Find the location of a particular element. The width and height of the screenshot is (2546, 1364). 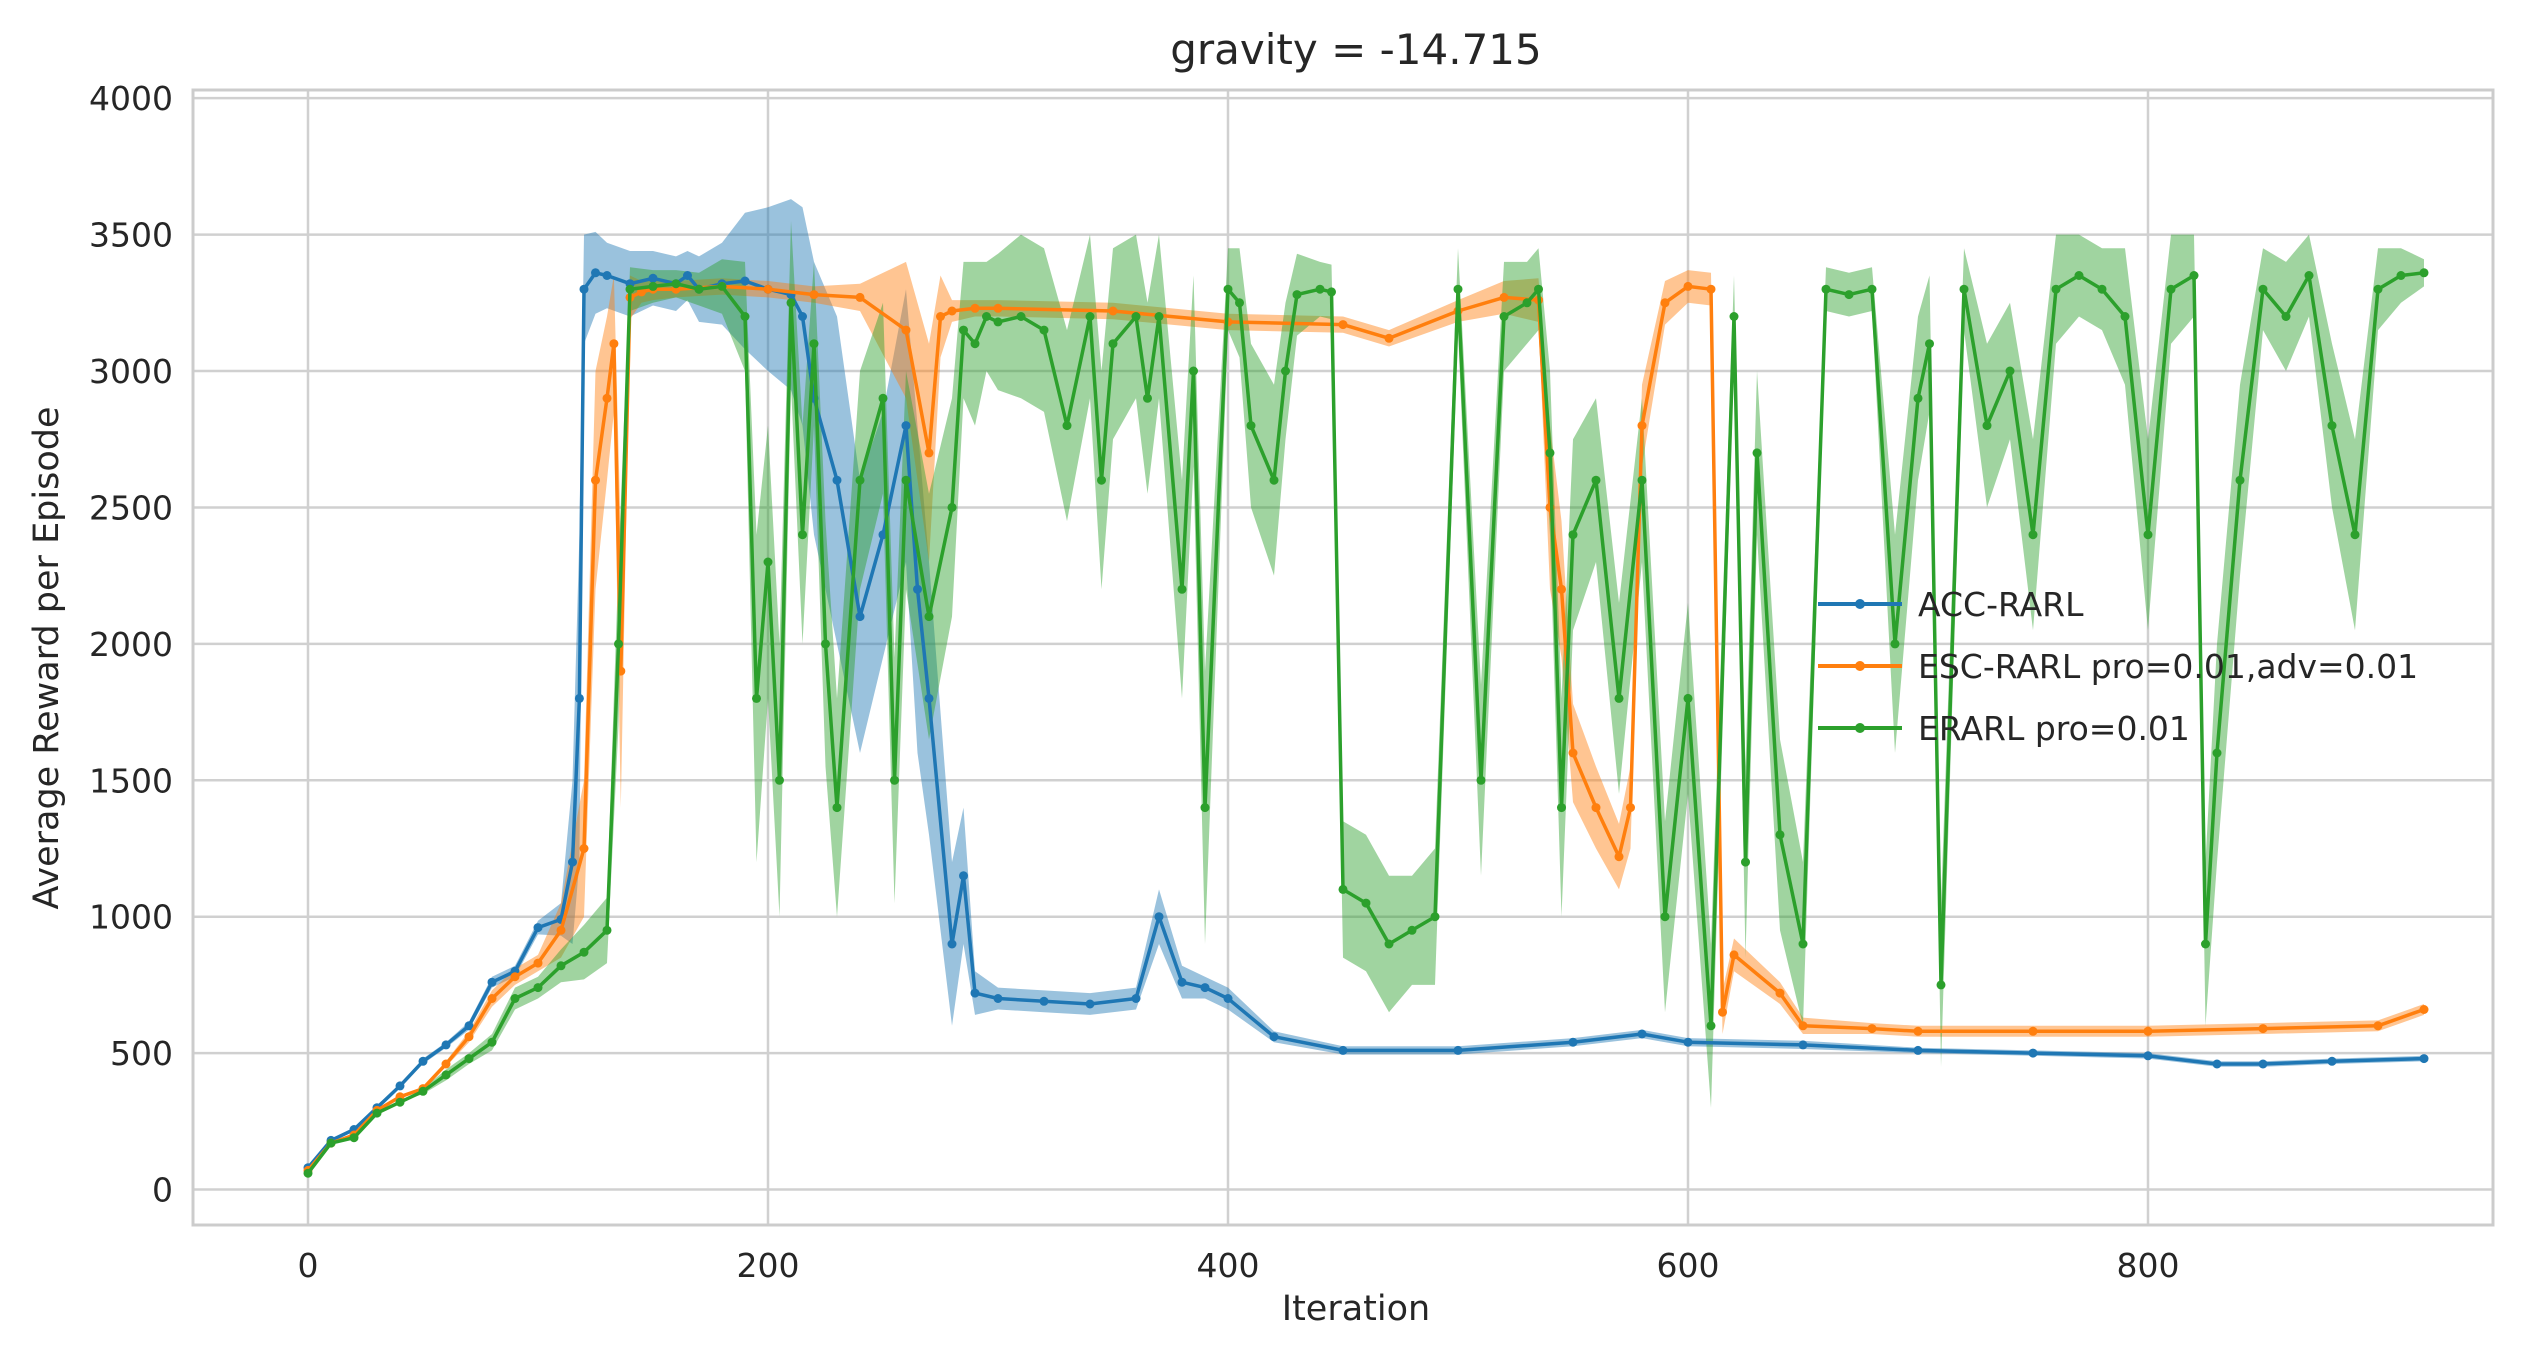

y-tick-label: 2500 is located at coordinates (131, 507).